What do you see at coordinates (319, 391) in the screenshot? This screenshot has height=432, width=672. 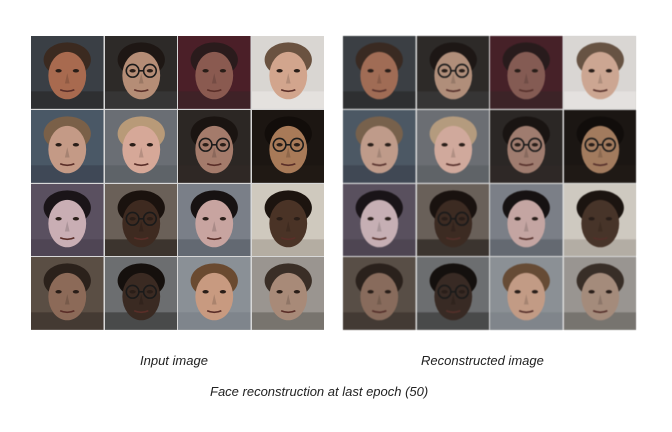 I see `figure-caption: Face reconstruction at last epoch (50)` at bounding box center [319, 391].